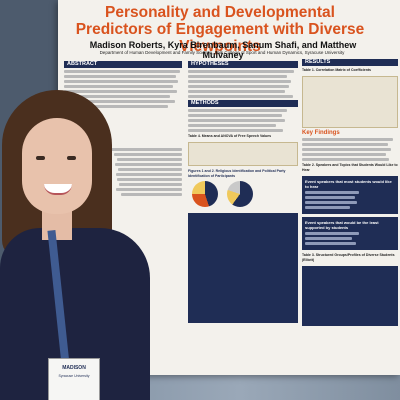 The image size is (400, 400). What do you see at coordinates (57, 166) in the screenshot?
I see `presenter-face` at bounding box center [57, 166].